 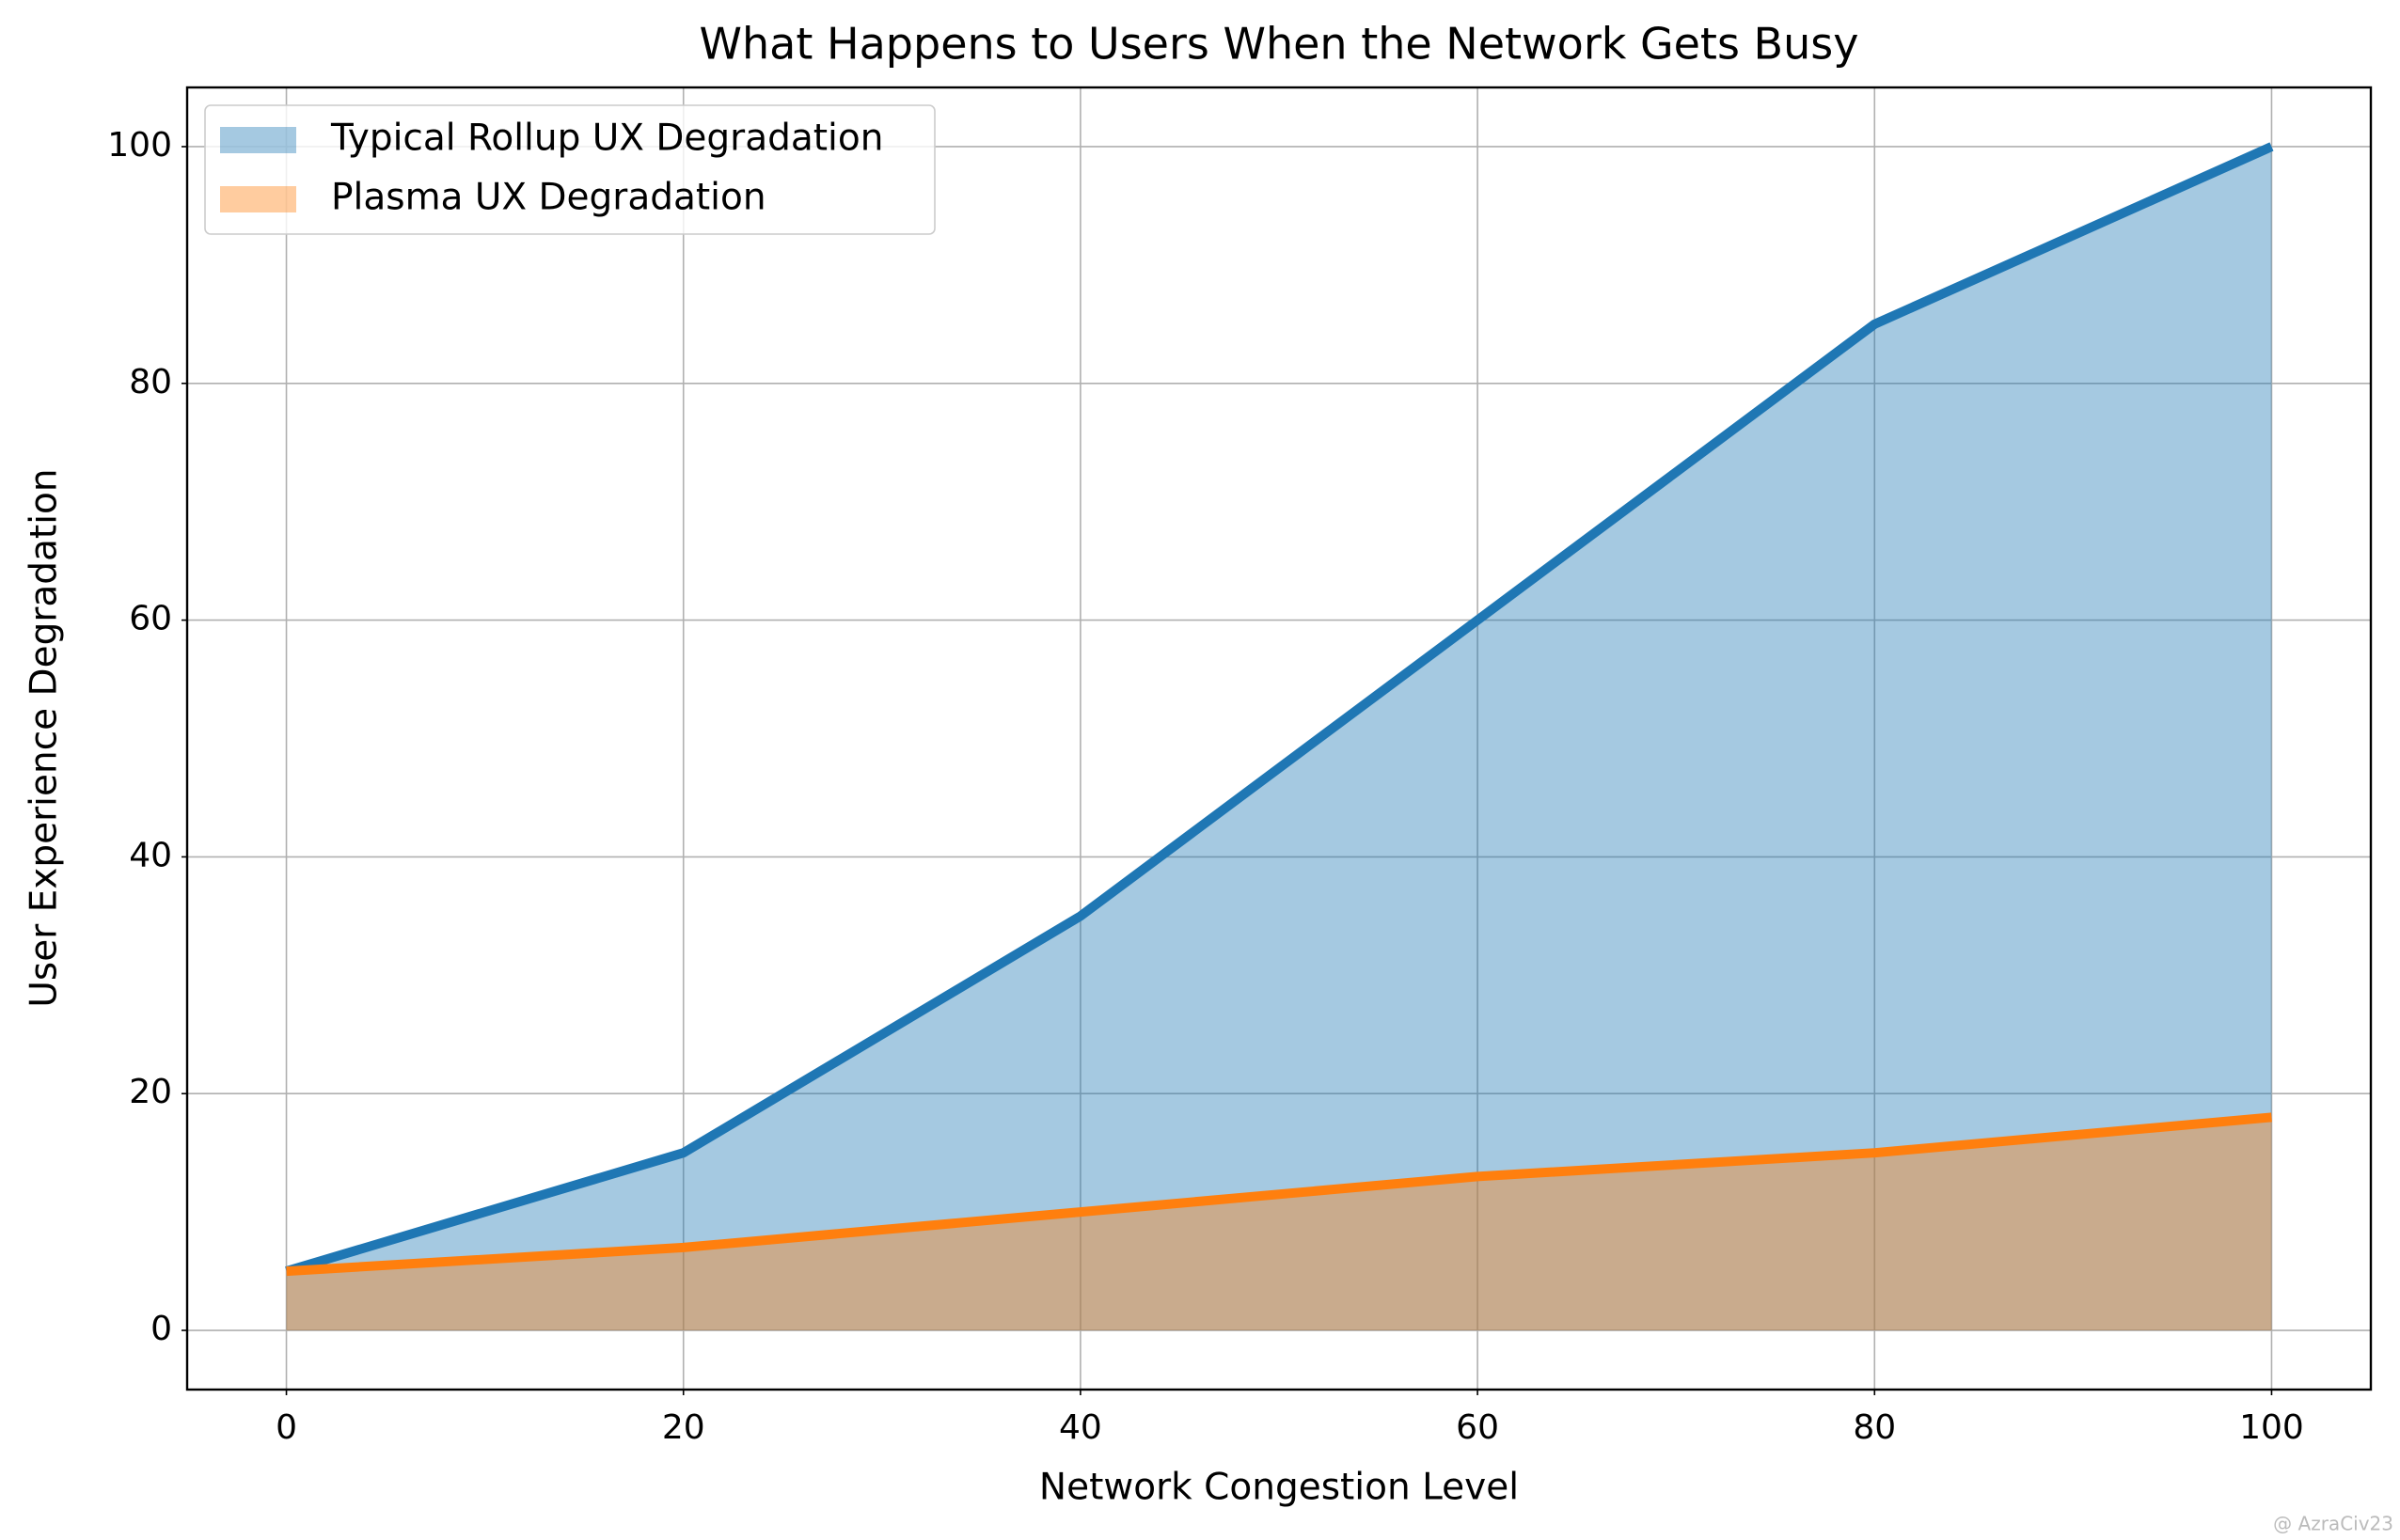 I want to click on x-tick-label: 20, so click(x=683, y=1428).